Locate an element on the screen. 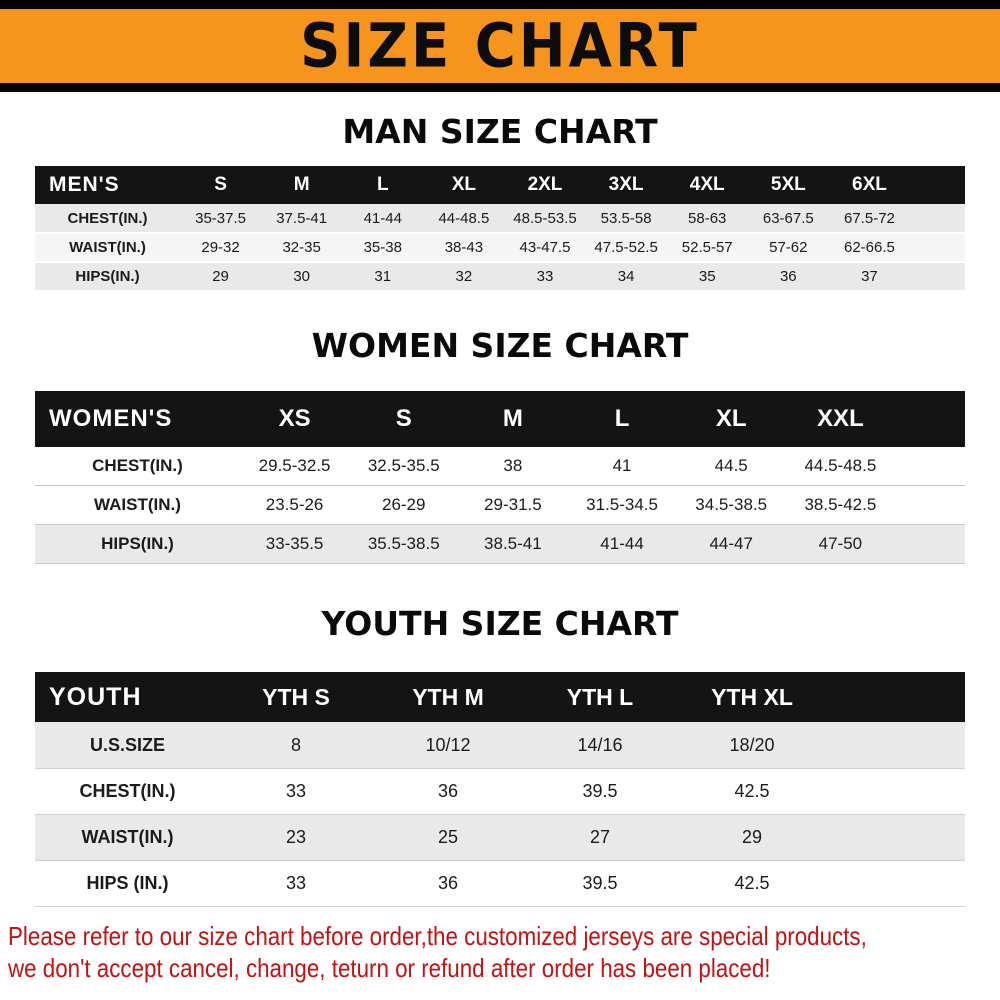 This screenshot has width=1000, height=1000. value-cell: 44.5-48.5 is located at coordinates (840, 465).